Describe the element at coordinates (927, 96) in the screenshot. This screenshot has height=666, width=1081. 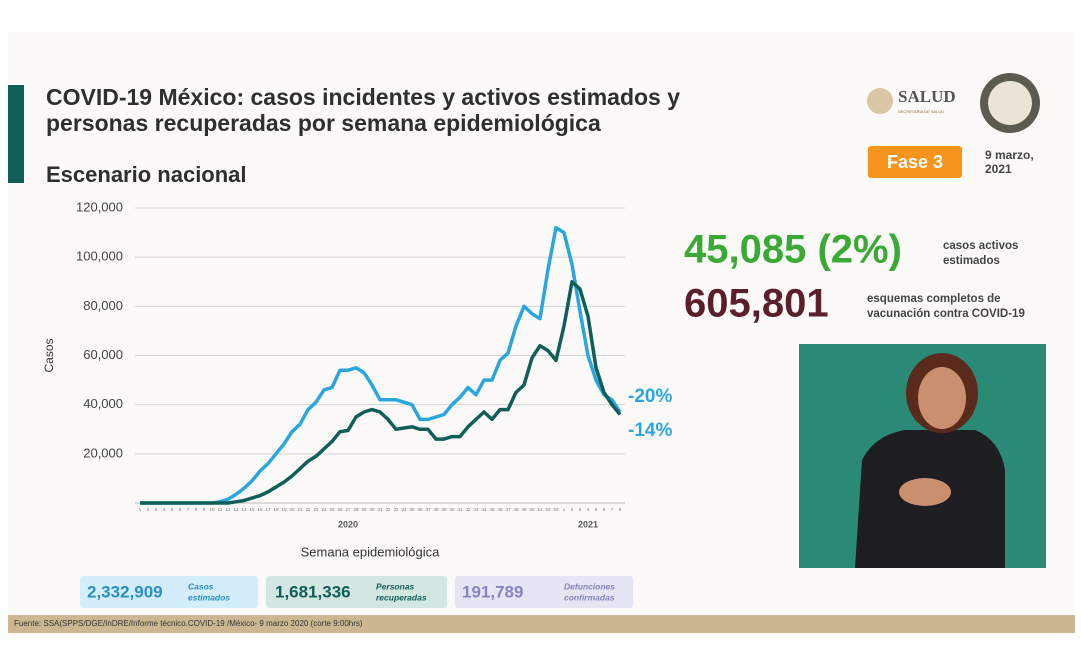
I see `logo: SALUD` at that location.